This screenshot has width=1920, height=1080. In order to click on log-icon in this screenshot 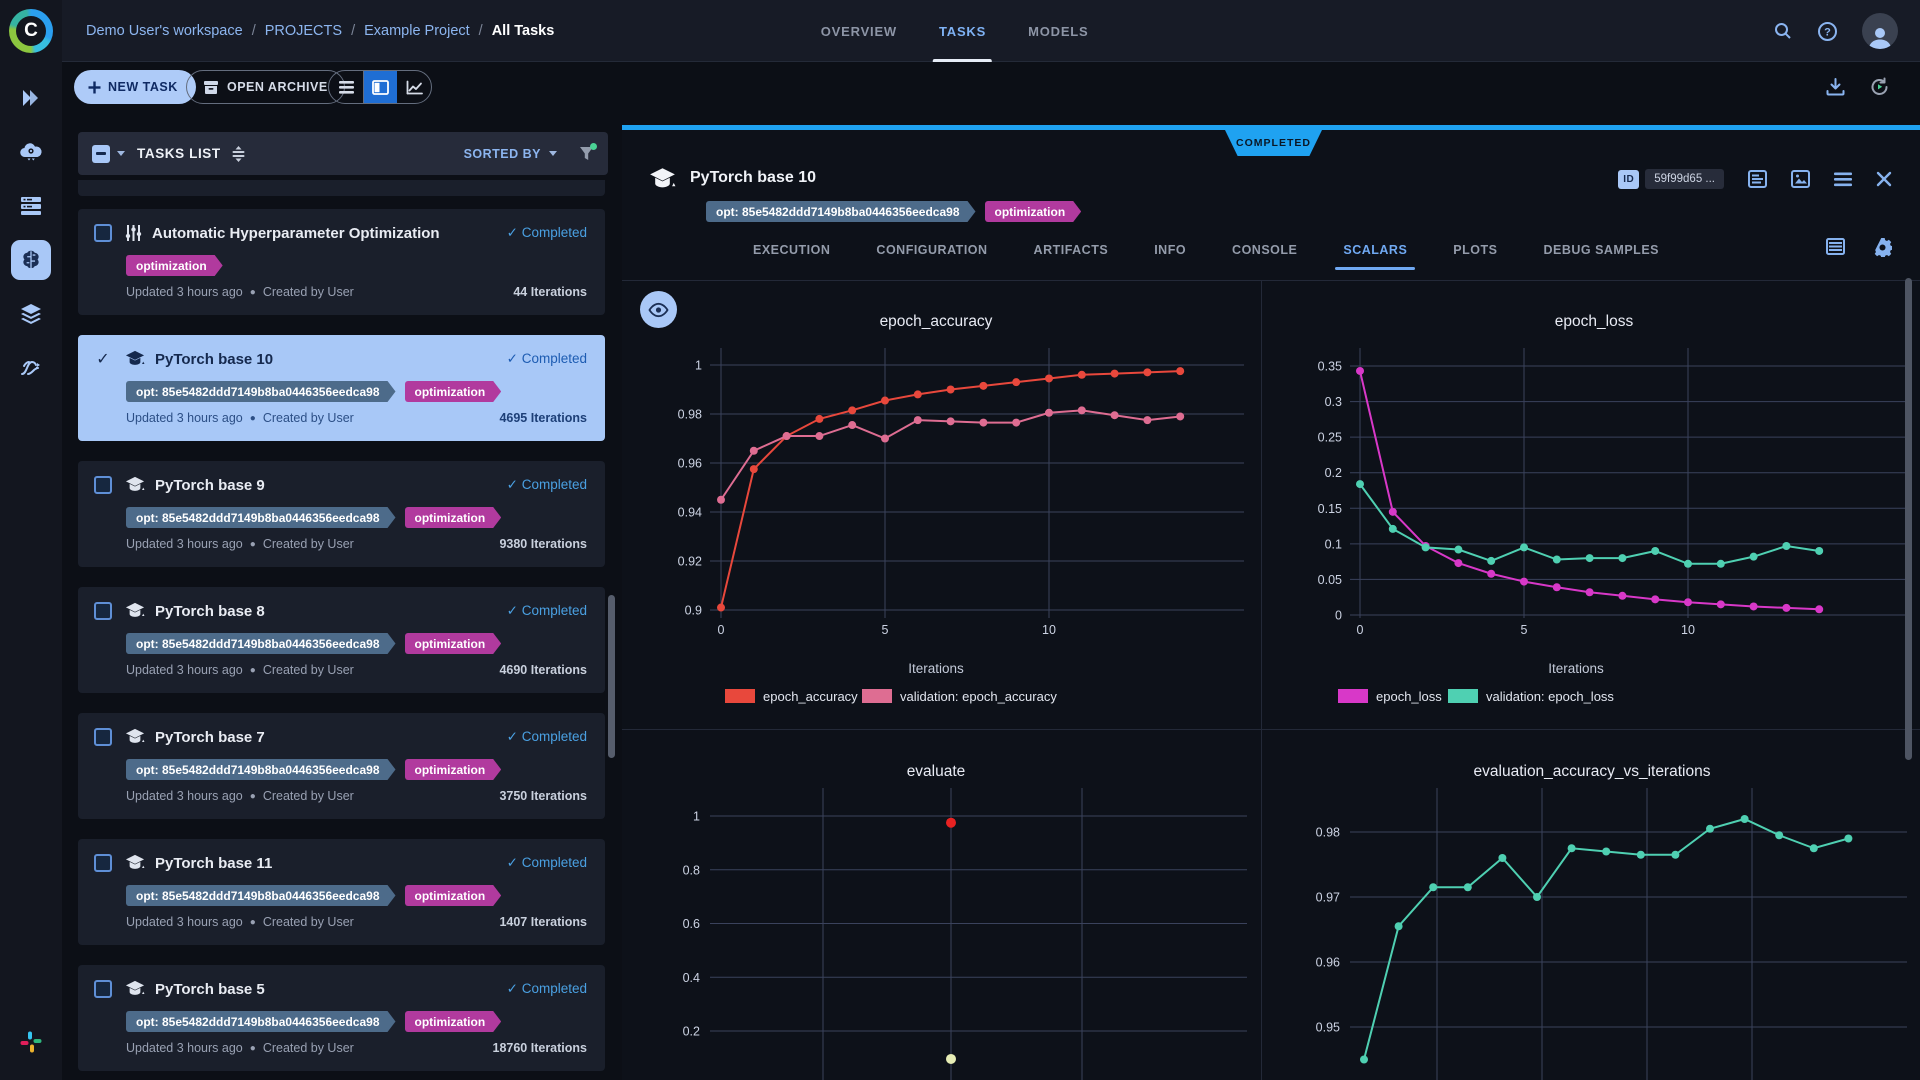, I will do `click(1757, 179)`.